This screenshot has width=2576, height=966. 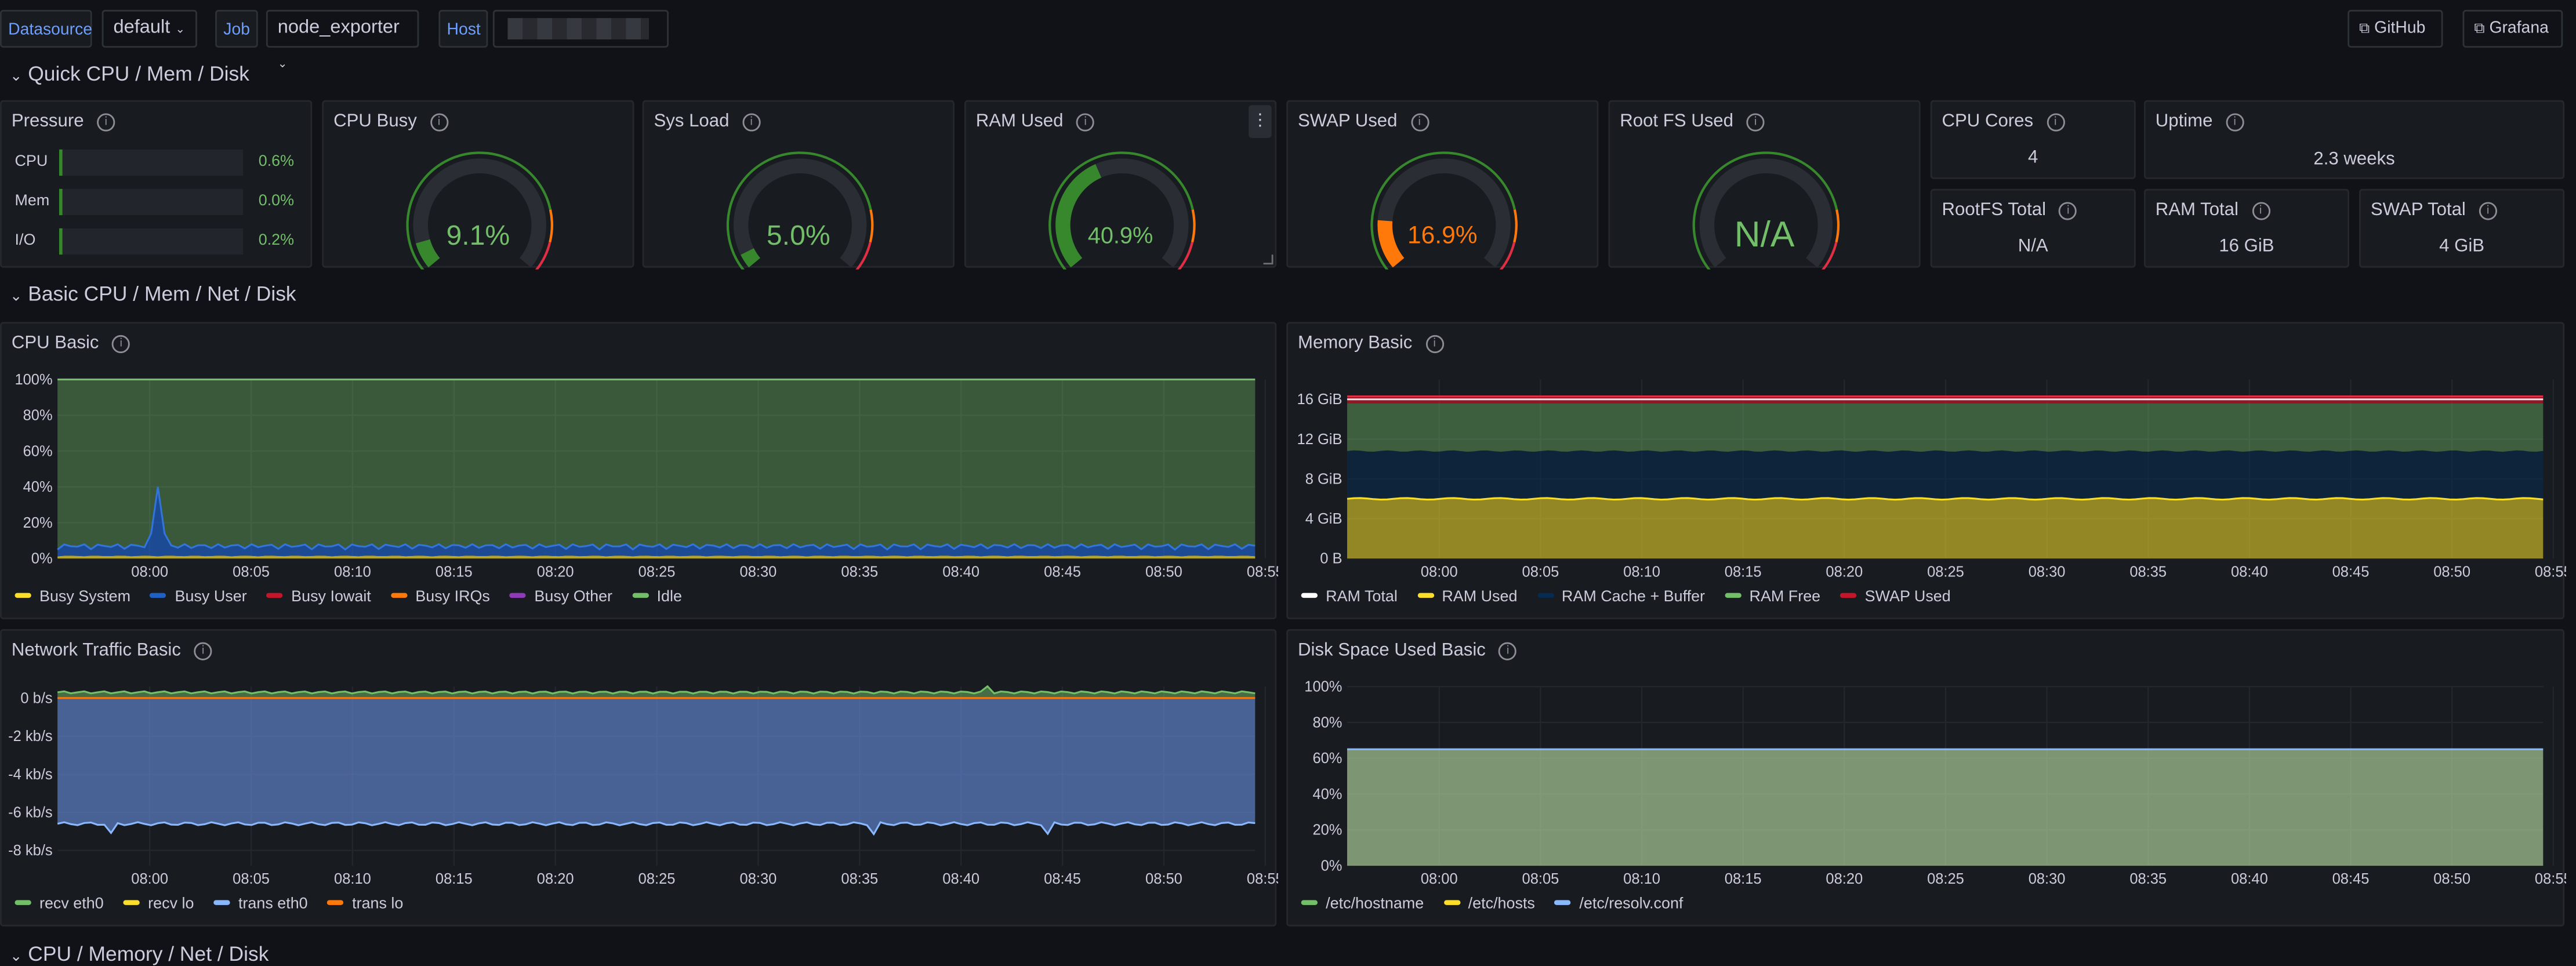 I want to click on legend-label: RAM Free, so click(x=1785, y=598).